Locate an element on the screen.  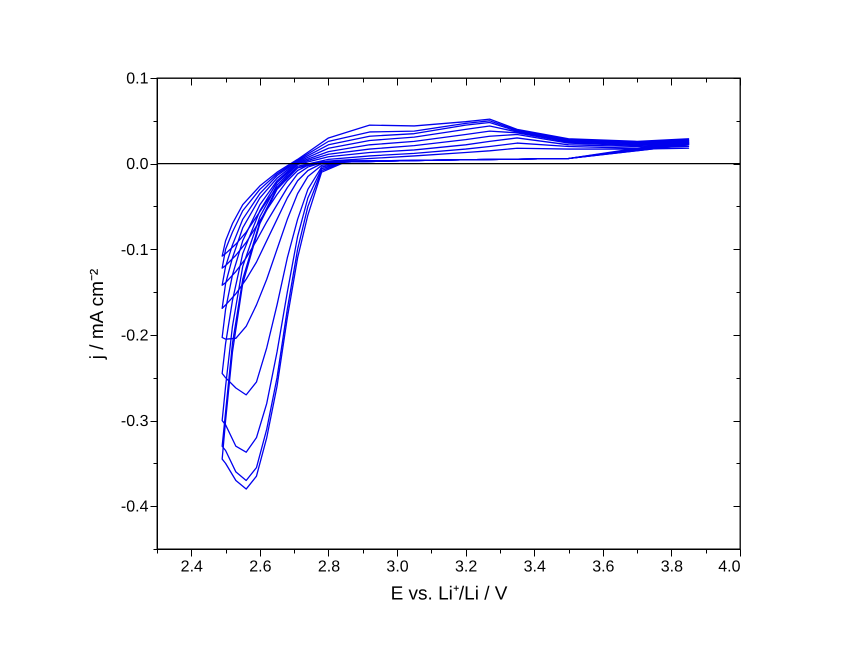
x-tick-label: 2.6 is located at coordinates (260, 567).